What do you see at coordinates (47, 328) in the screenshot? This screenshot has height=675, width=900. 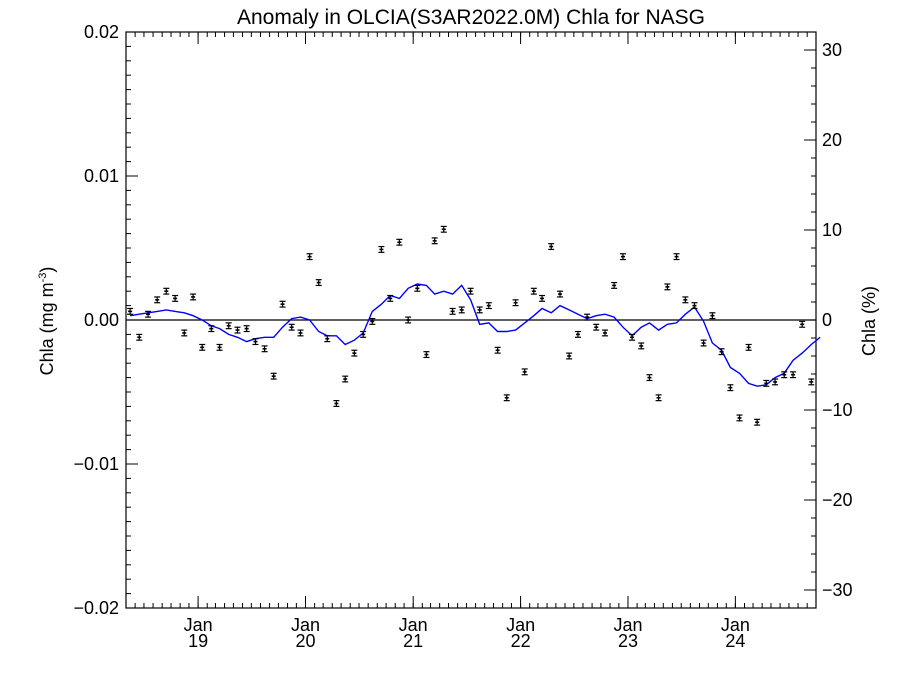 I see `y-axis-title-text: Chla (mg m` at bounding box center [47, 328].